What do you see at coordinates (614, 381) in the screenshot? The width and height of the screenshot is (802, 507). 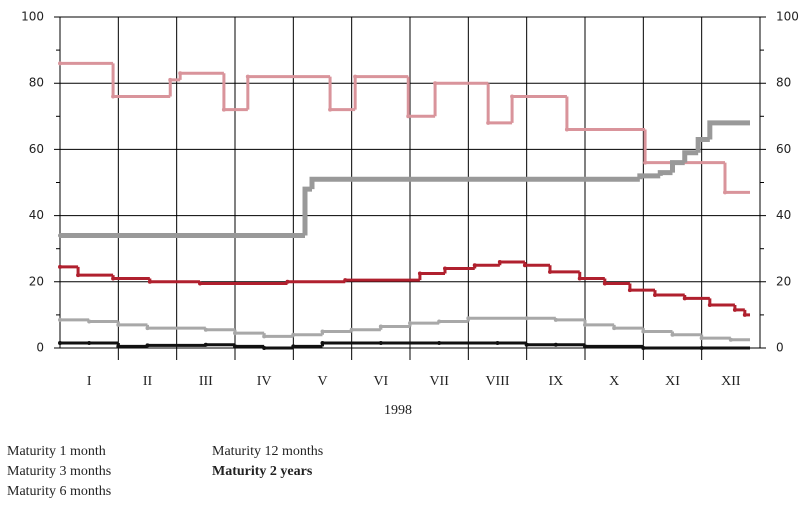 I see `x-tick-label: X` at bounding box center [614, 381].